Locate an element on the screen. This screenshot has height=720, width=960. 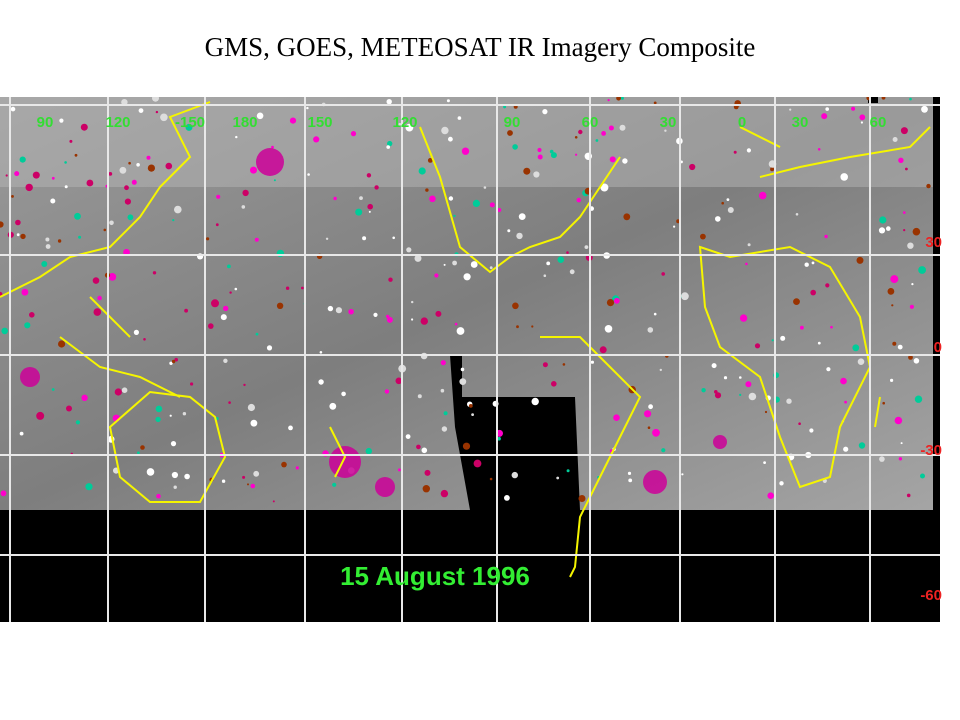
latitude-label: -60 is located at coordinates (931, 595).